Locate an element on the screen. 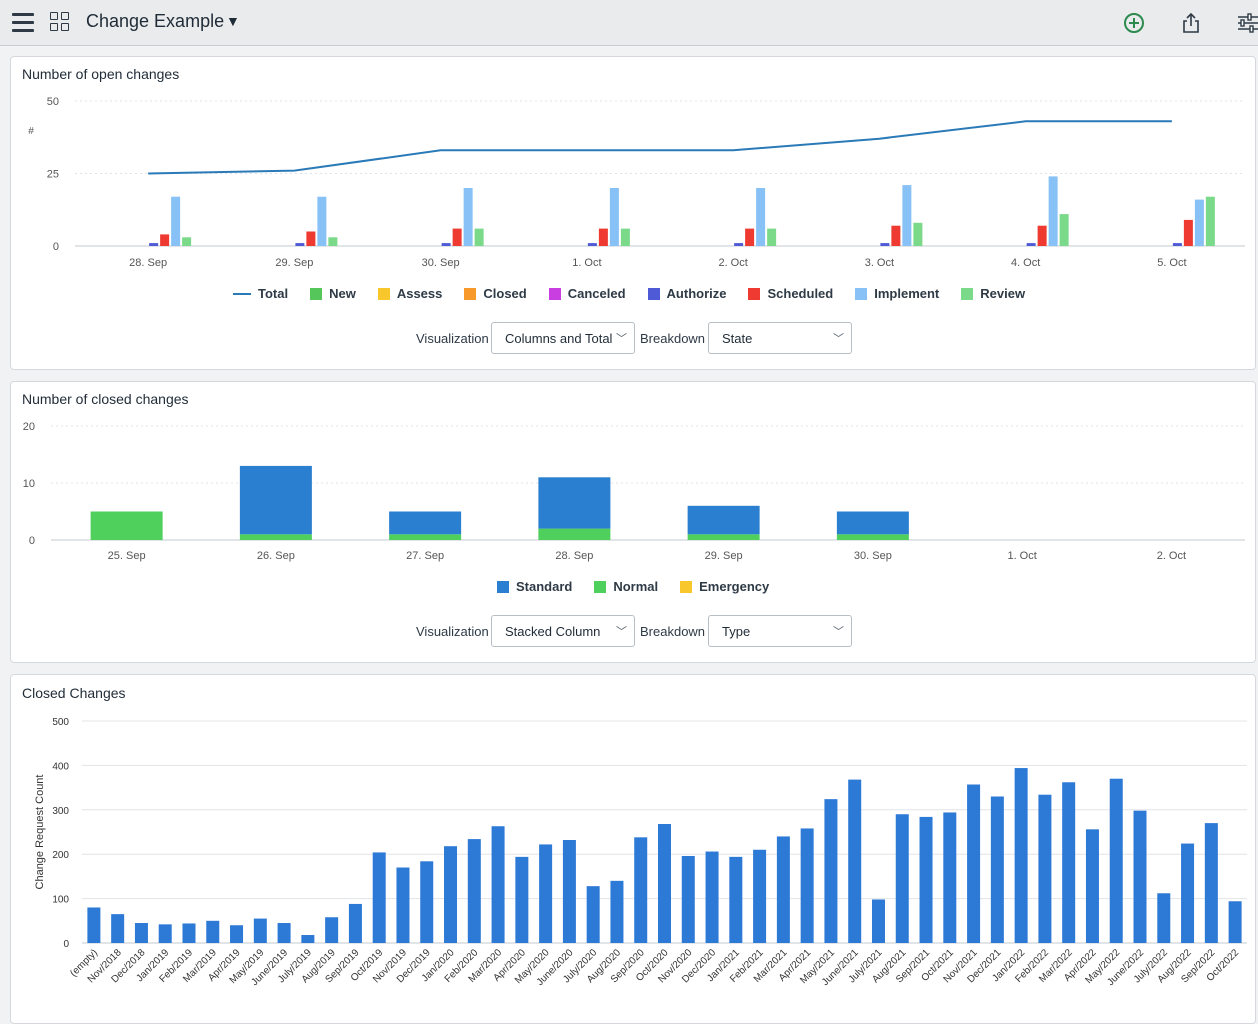  legend-label: Scheduled is located at coordinates (800, 293).